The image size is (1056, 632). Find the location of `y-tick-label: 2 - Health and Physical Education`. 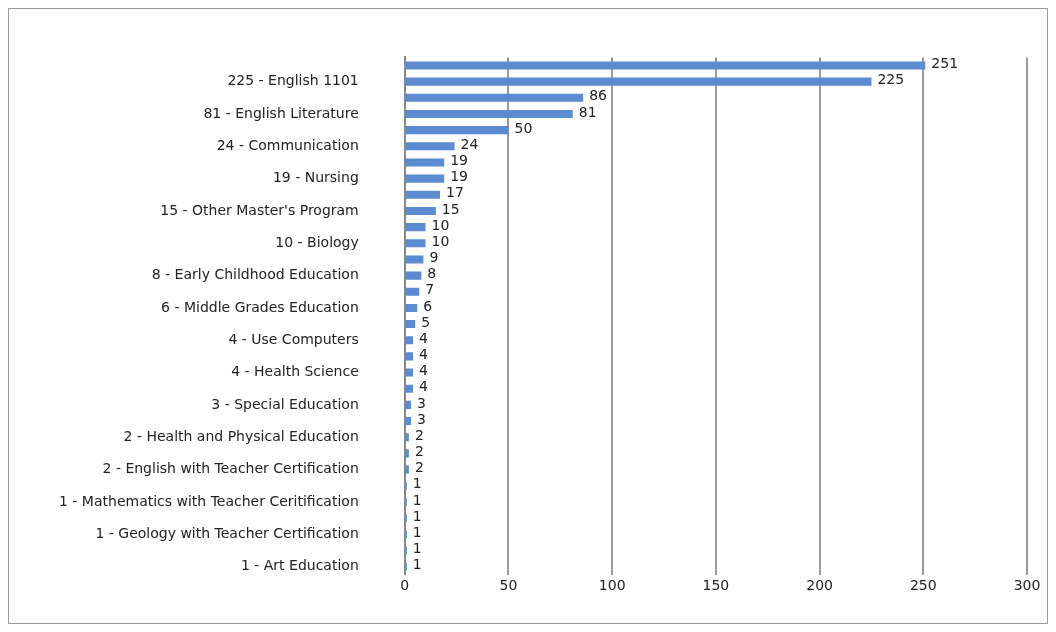

y-tick-label: 2 - Health and Physical Education is located at coordinates (241, 435).